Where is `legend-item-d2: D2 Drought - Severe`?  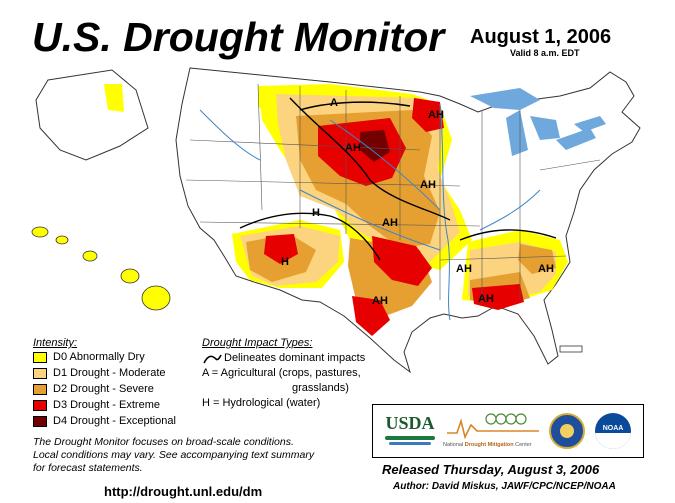
legend-item-d2: D2 Drought - Severe is located at coordinates (104, 389).